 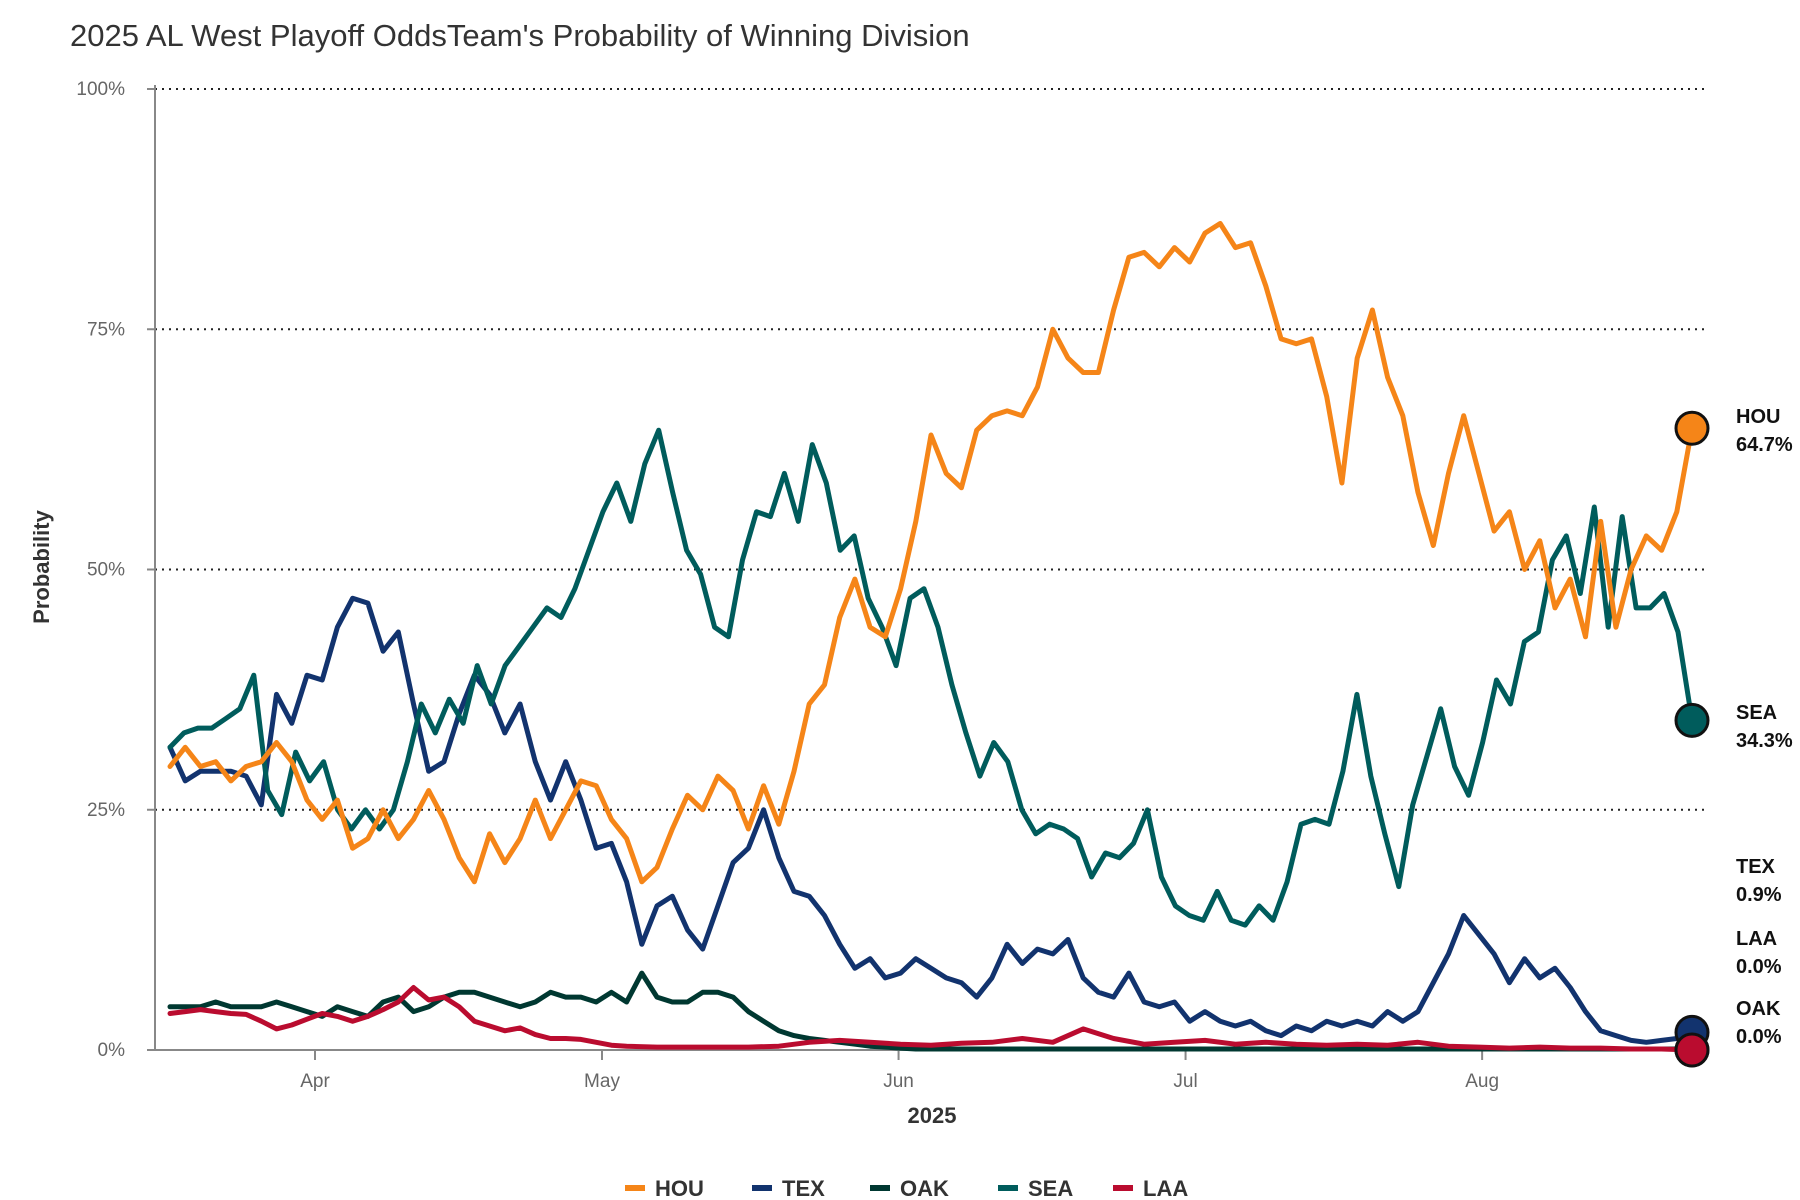 What do you see at coordinates (41, 566) in the screenshot?
I see `y-axis-title: Probability` at bounding box center [41, 566].